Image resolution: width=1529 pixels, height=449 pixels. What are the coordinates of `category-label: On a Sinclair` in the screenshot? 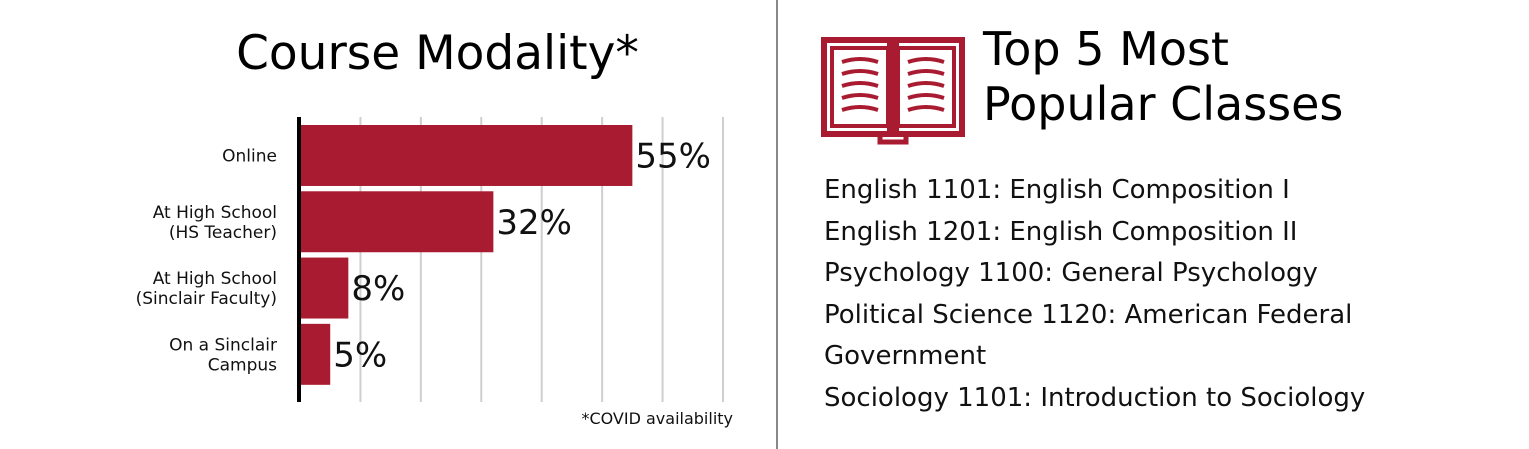 It's located at (223, 345).